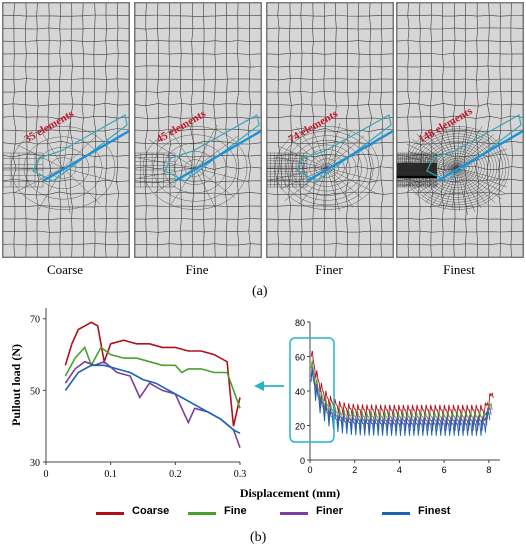  What do you see at coordinates (258, 537) in the screenshot?
I see `subfigure-b-label: (b)` at bounding box center [258, 537].